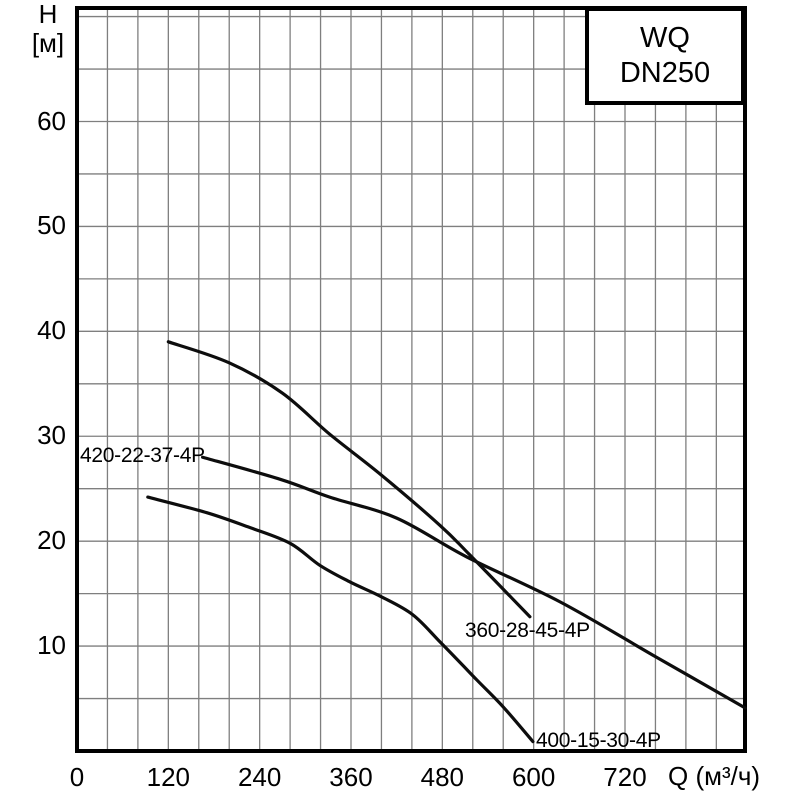 The image size is (800, 800). What do you see at coordinates (625, 777) in the screenshot?
I see `x-tick-720: 720` at bounding box center [625, 777].